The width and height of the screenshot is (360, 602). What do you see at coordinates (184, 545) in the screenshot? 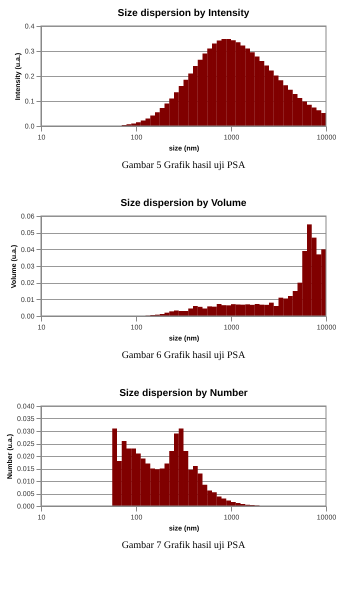
I see `text: Gambar 7 Grafik hasil uji PSA` at bounding box center [184, 545].